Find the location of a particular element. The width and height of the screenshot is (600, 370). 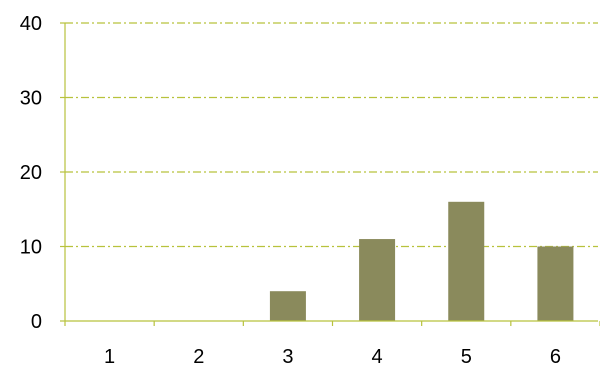

x-tick-label-2: 2 is located at coordinates (198, 355).